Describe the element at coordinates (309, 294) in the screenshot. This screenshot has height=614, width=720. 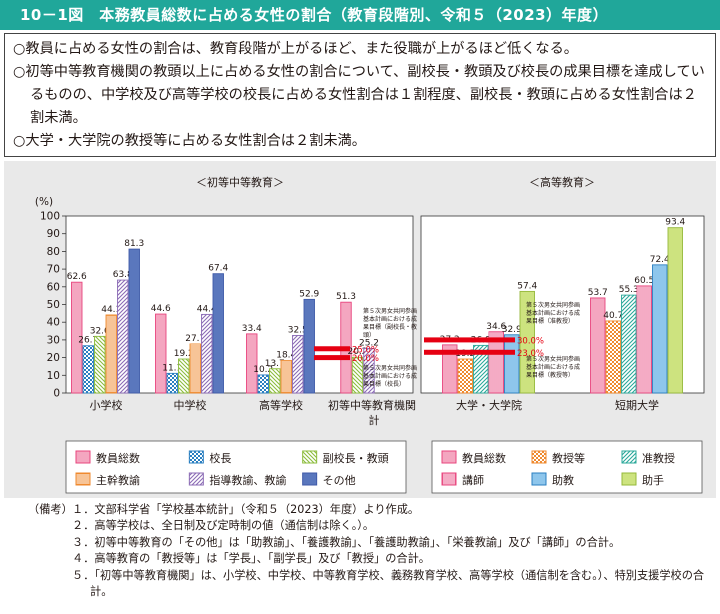
I see `left-bar-value: 52.9` at that location.